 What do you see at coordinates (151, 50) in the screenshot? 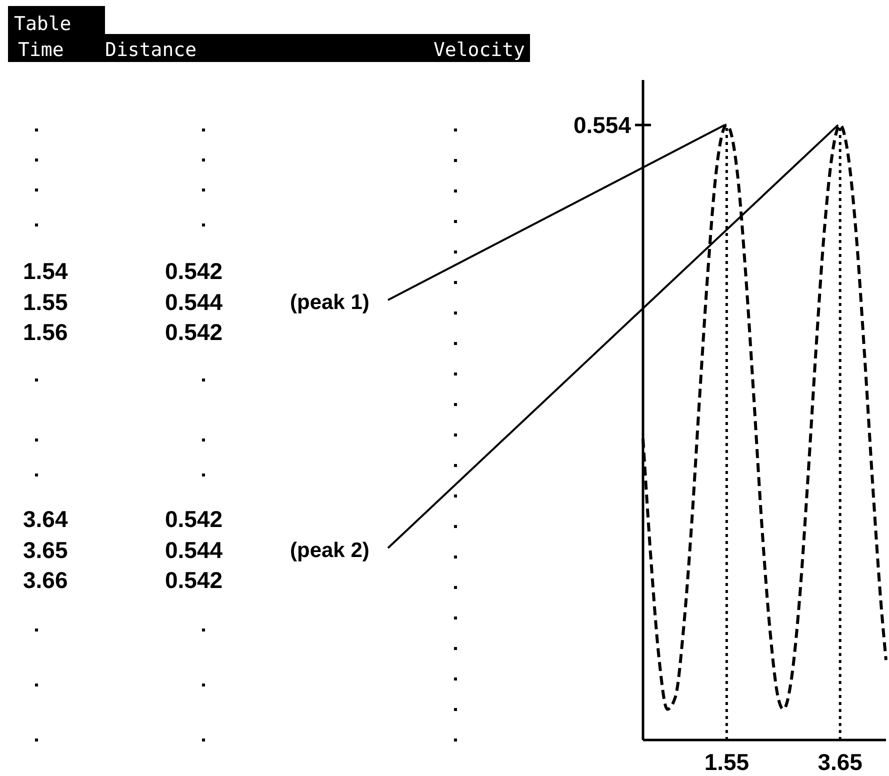
I see `text: Distance` at bounding box center [151, 50].